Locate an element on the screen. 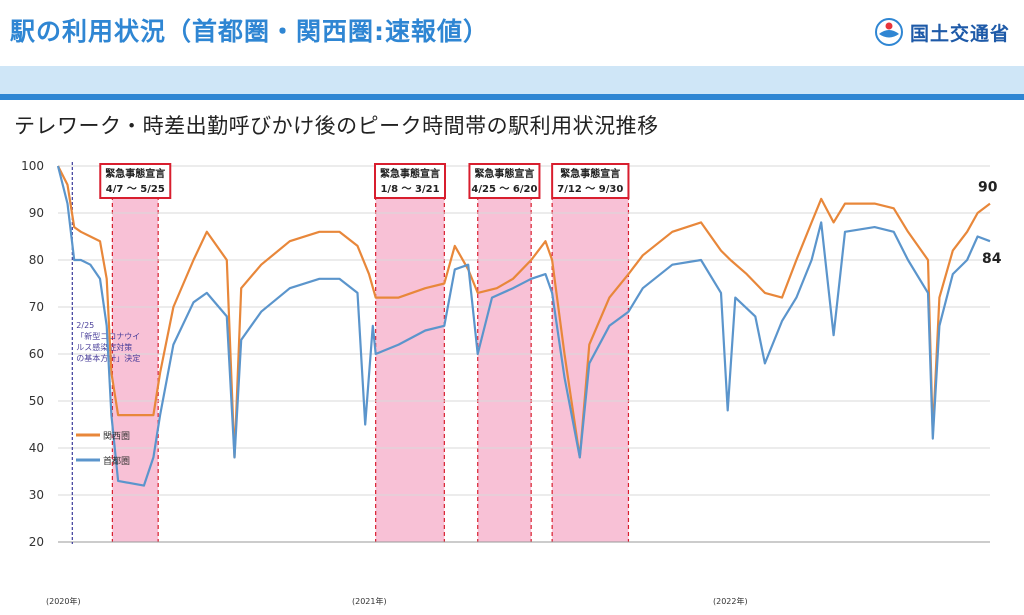 Image resolution: width=1024 pixels, height=615 pixels. header-band is located at coordinates (512, 80).